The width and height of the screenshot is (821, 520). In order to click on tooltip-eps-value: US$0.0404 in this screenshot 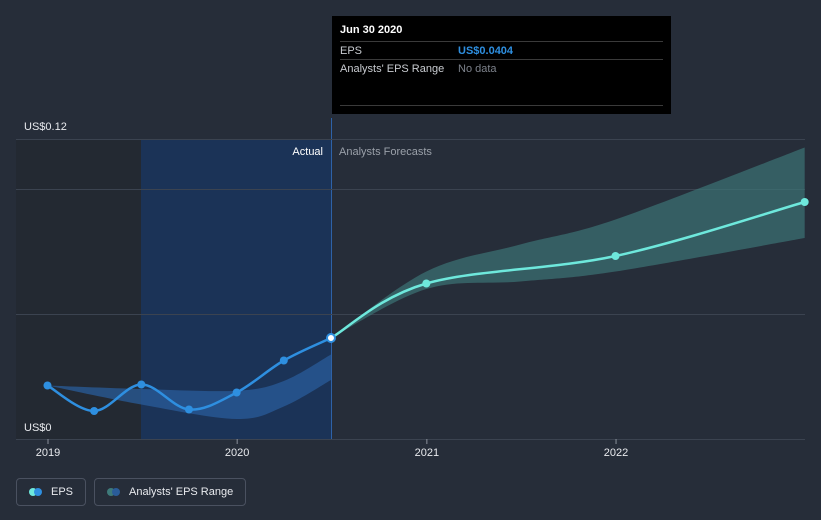, I will do `click(486, 50)`.